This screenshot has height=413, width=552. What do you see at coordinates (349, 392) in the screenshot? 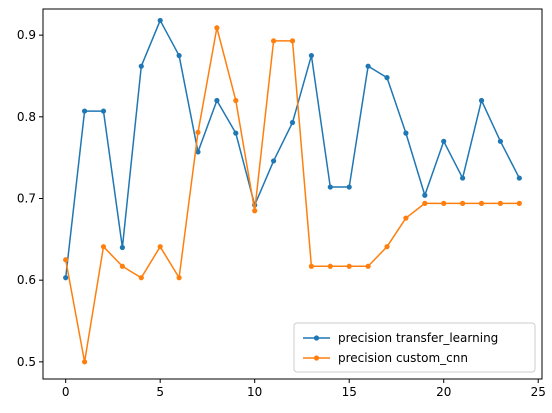
I see `x-tick-label: 15` at bounding box center [349, 392].